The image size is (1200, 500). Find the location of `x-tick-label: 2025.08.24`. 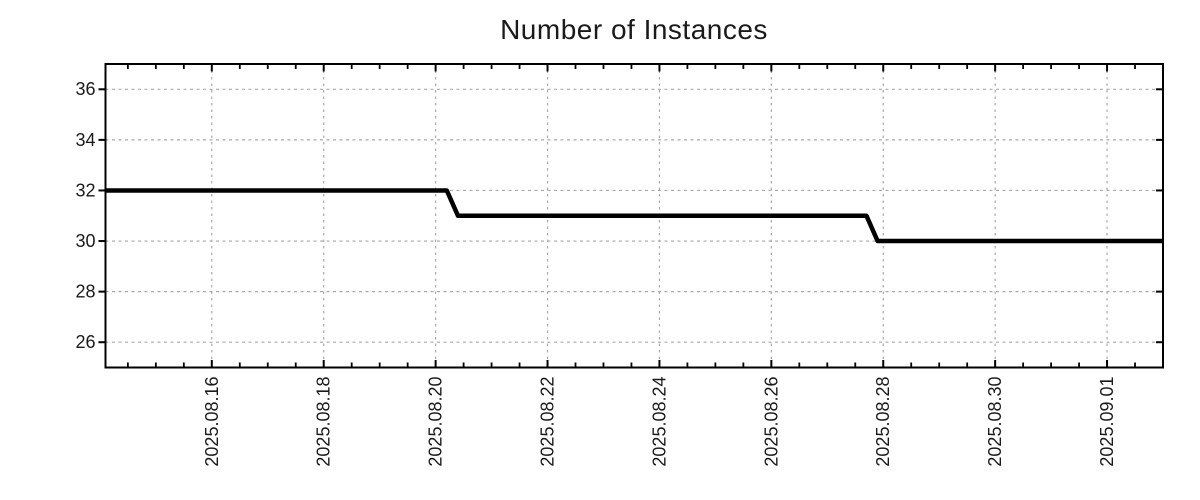

x-tick-label: 2025.08.24 is located at coordinates (659, 422).